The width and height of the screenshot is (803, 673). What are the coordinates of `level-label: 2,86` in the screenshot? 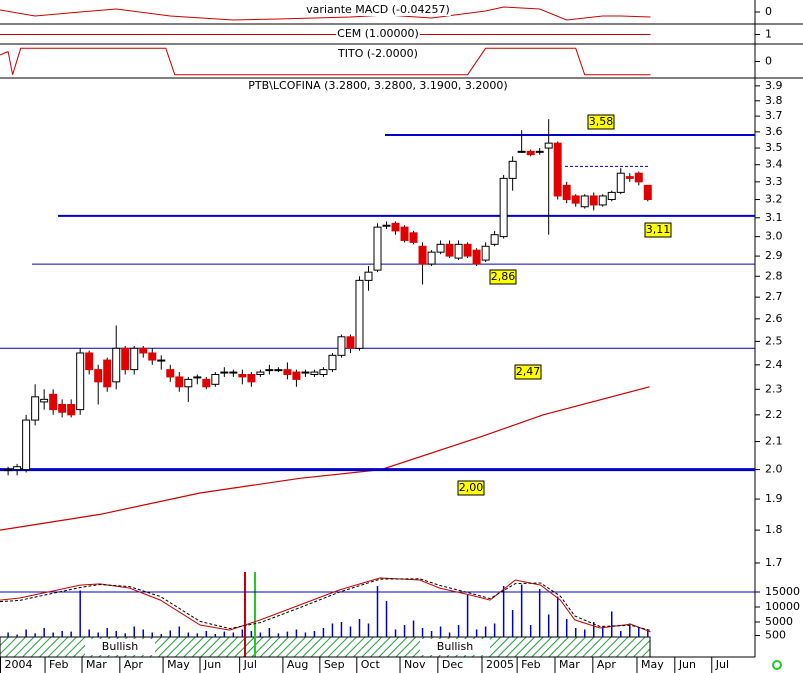 It's located at (503, 276).